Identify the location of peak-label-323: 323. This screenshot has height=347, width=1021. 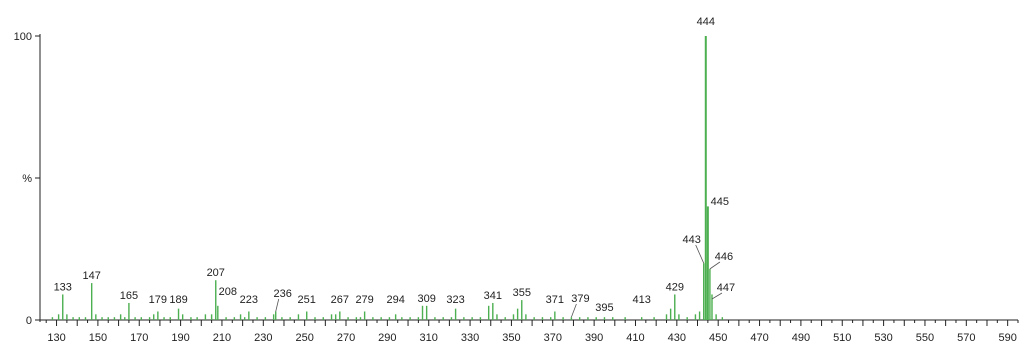
(455, 300).